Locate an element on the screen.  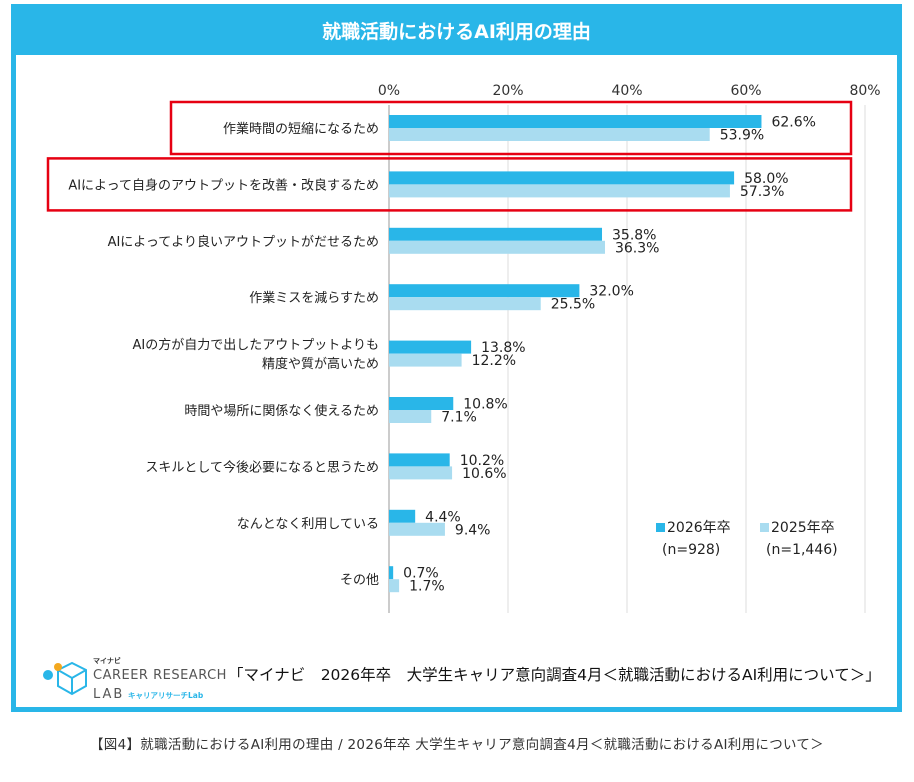
data-label: 13.8% is located at coordinates (503, 348).